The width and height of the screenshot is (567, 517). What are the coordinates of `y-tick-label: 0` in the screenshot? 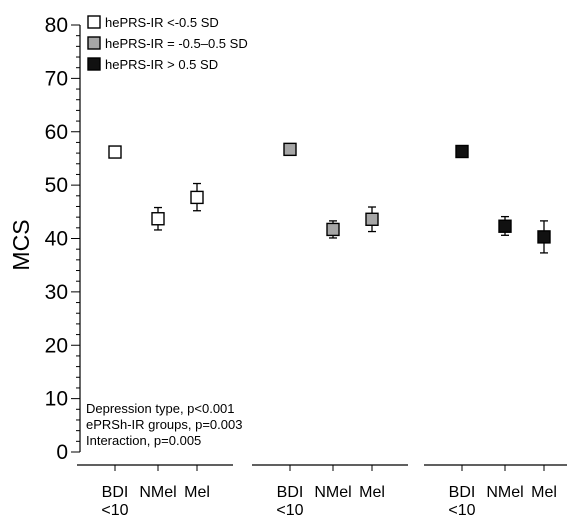 It's located at (62, 452).